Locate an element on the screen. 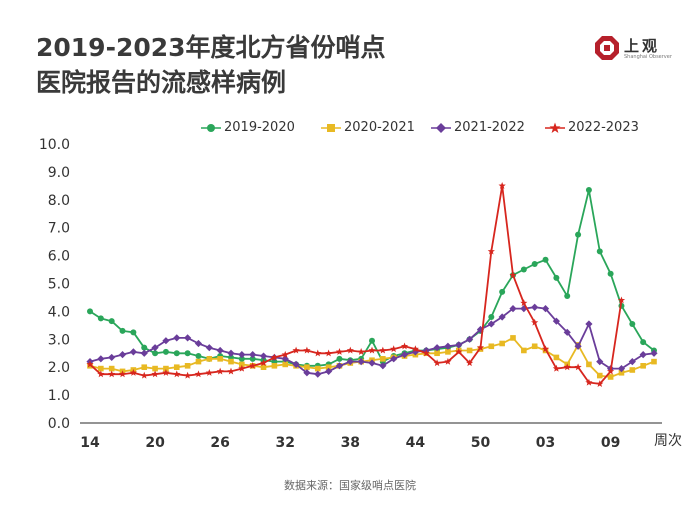 This screenshot has width=700, height=525. chart-title: 2019-2023年度北方省份哨点 医院报告的流感样病例 is located at coordinates (211, 65).